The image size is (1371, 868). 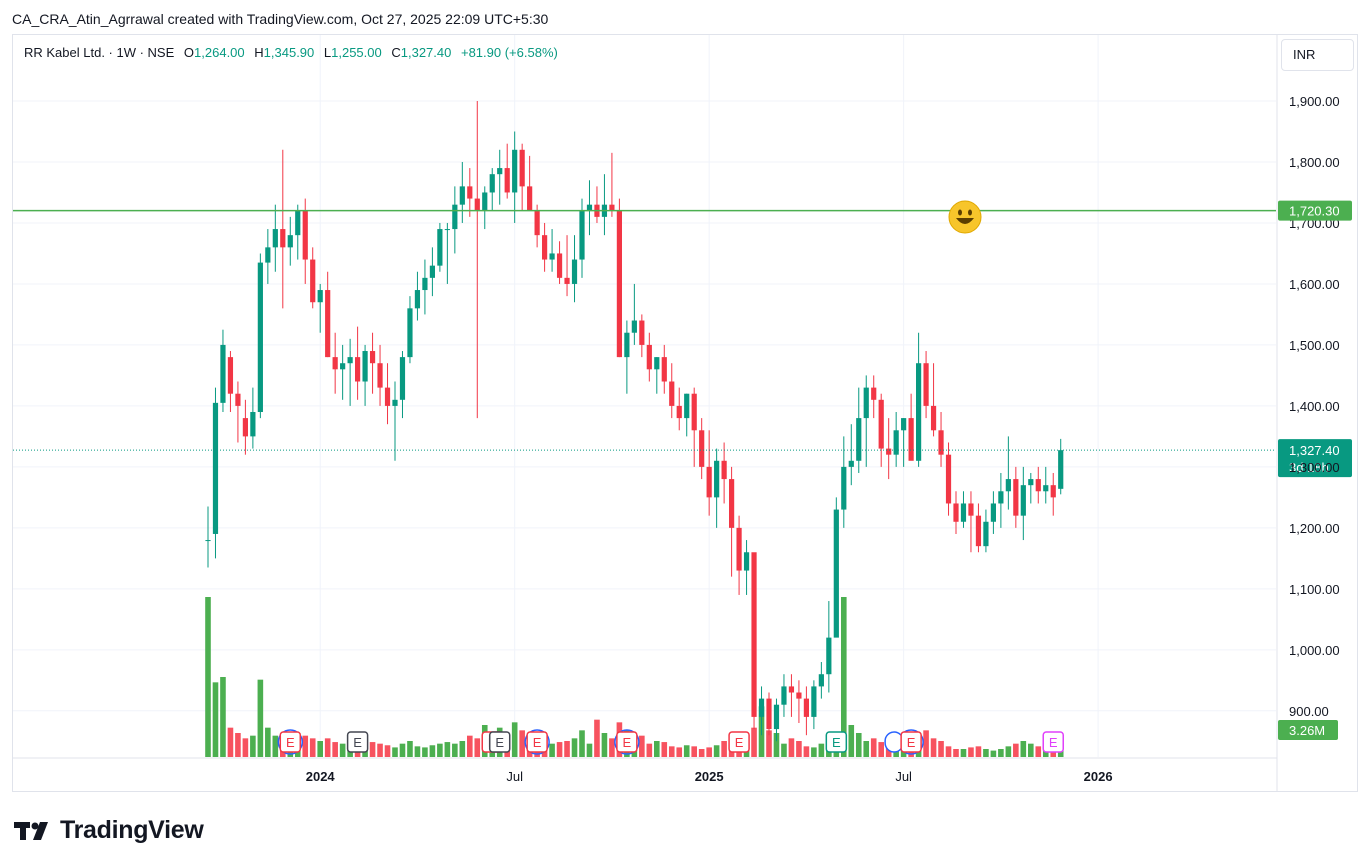 What do you see at coordinates (965, 217) in the screenshot?
I see `smiley-icon` at bounding box center [965, 217].